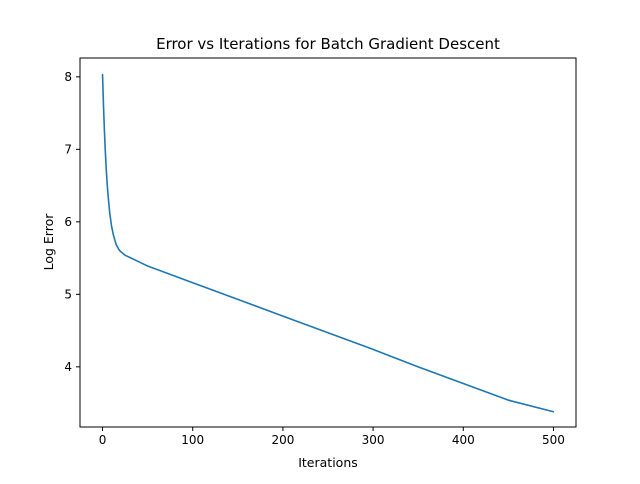 This screenshot has height=484, width=640. I want to click on x-axis-label: Iterations, so click(328, 462).